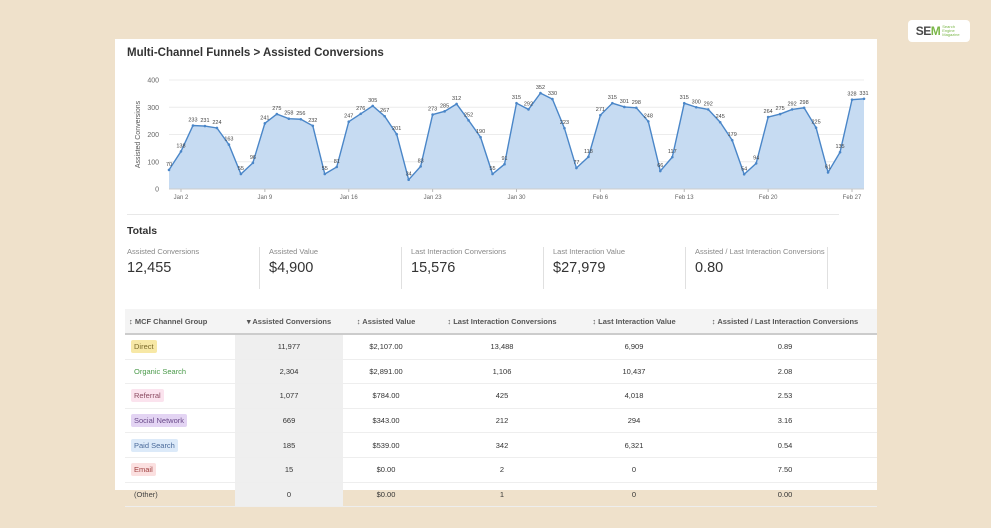 Image resolution: width=991 pixels, height=528 pixels. What do you see at coordinates (433, 198) in the screenshot?
I see `x-tick-label: Jan 23` at bounding box center [433, 198].